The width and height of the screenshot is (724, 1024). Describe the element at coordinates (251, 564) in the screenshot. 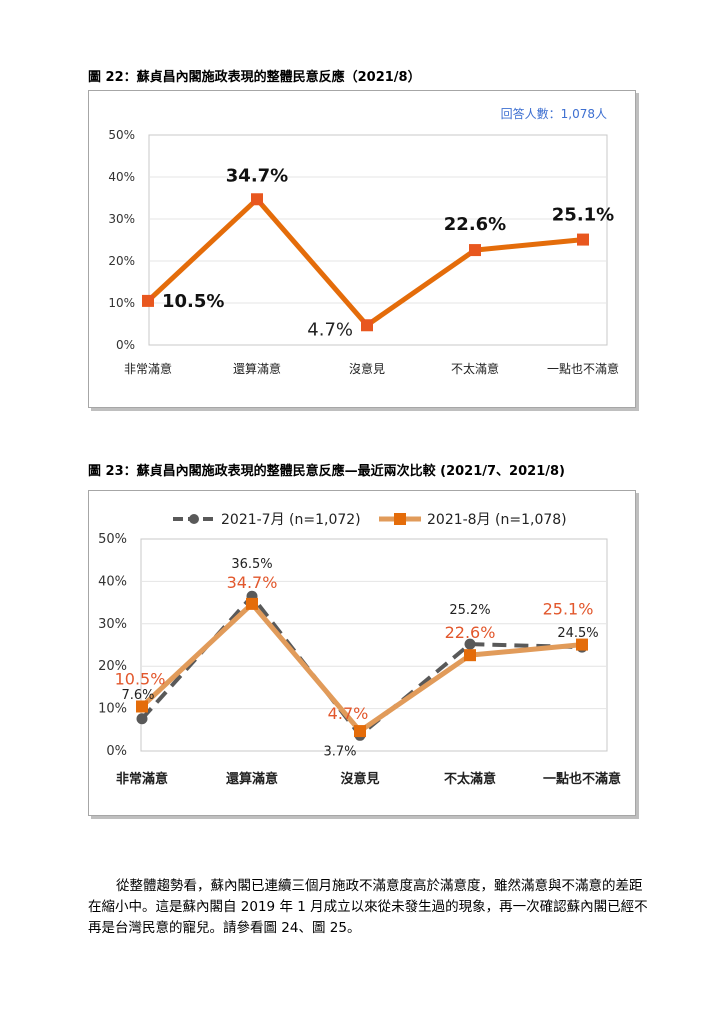

I see `data-label: 36.5%` at that location.